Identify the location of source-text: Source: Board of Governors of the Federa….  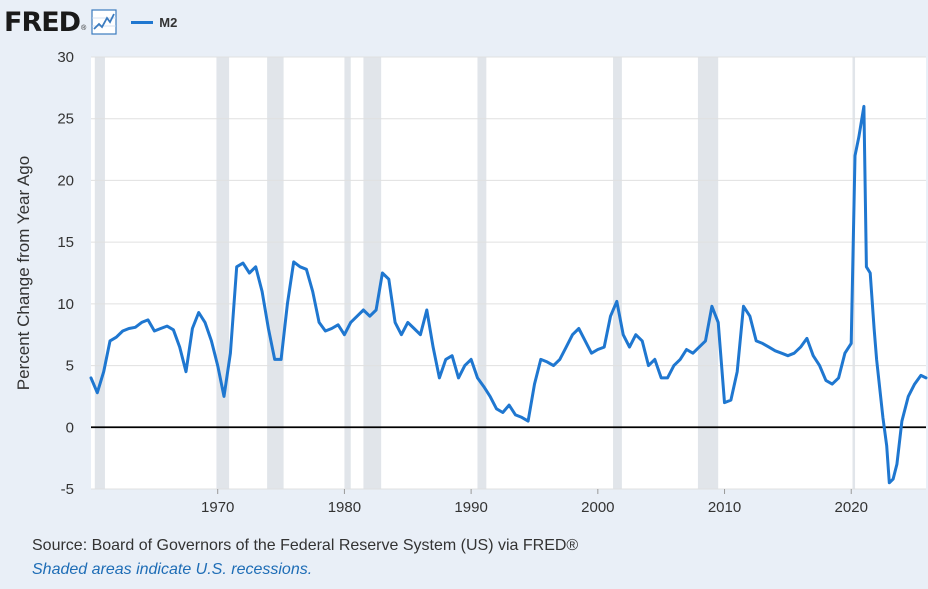
(305, 545).